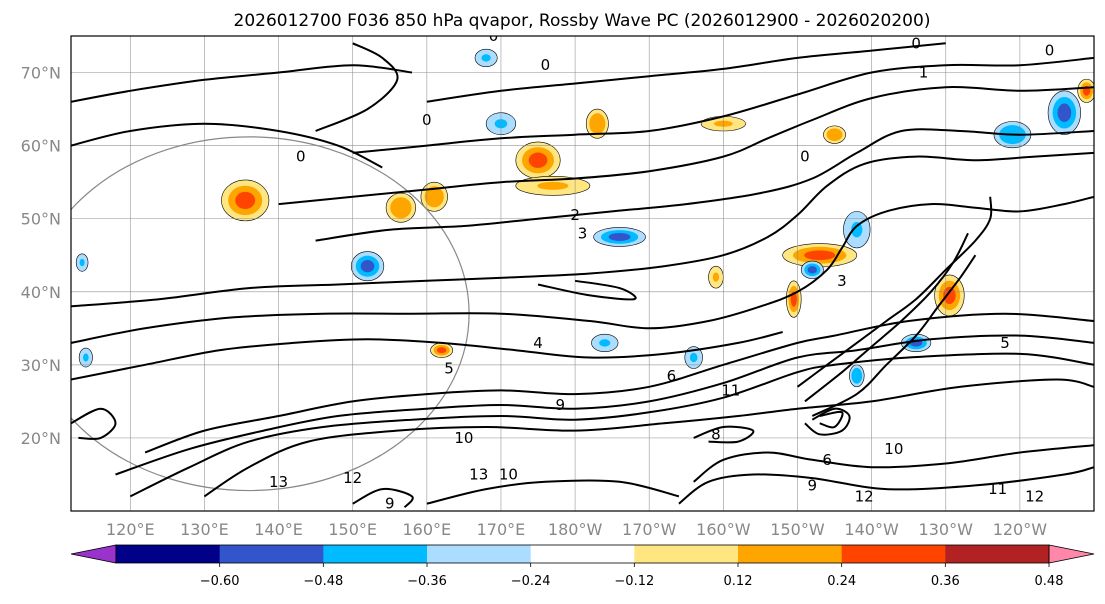  Describe the element at coordinates (1049, 581) in the screenshot. I see `colorbar-tick-label-8: 0.48` at that location.